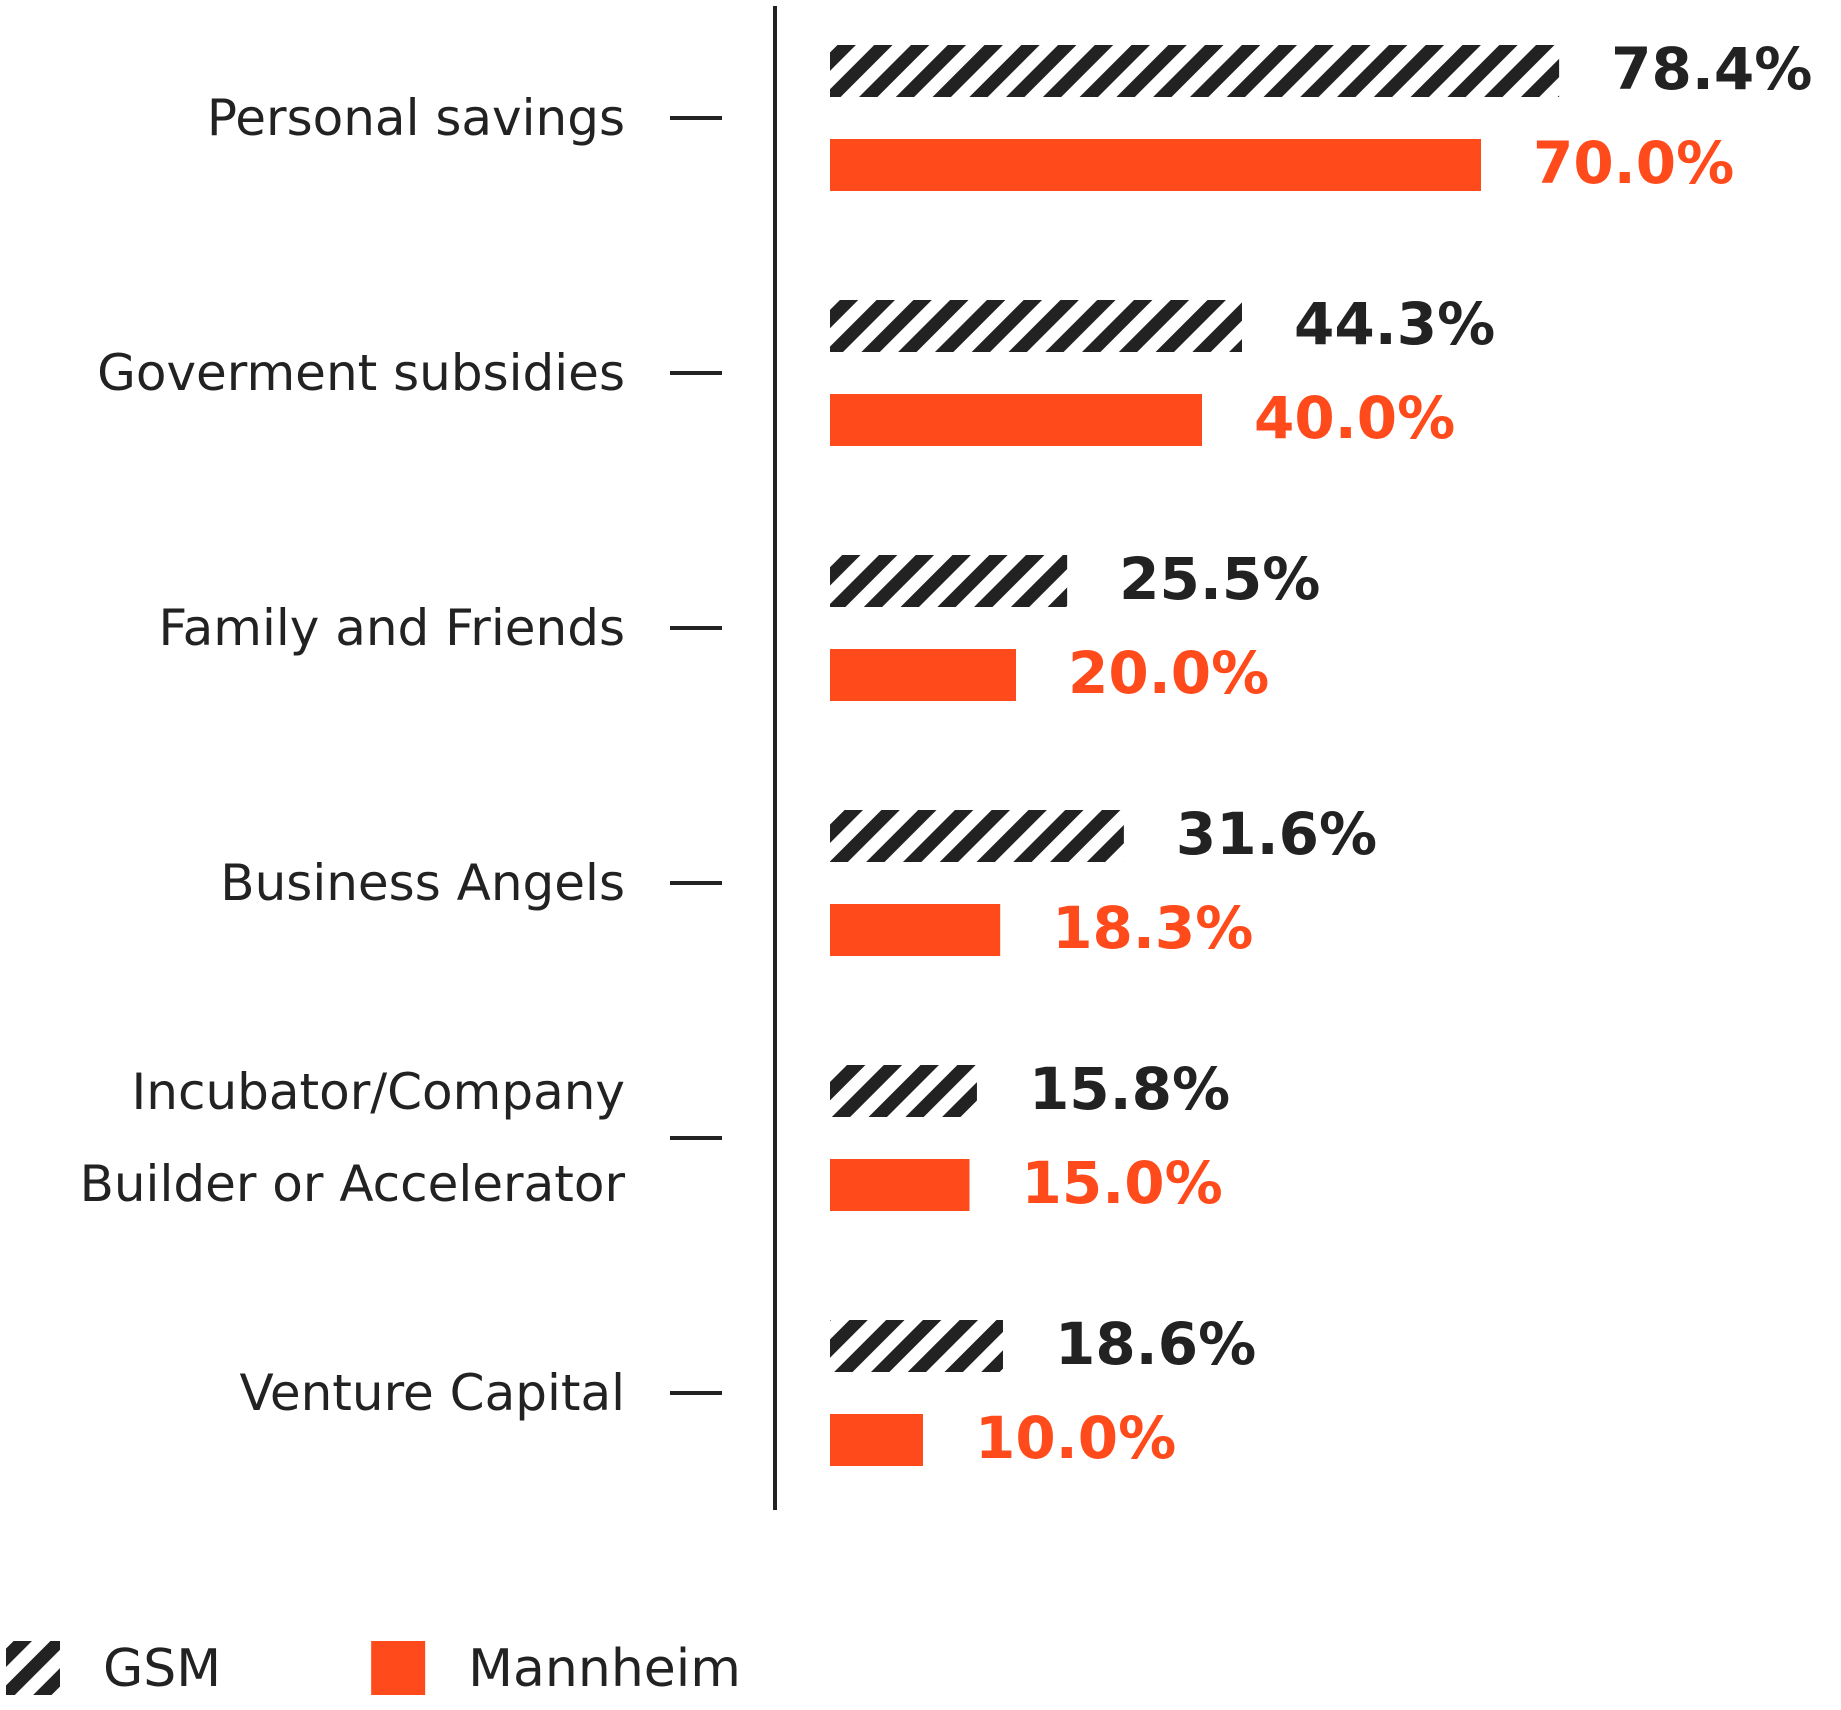  Describe the element at coordinates (1122, 1183) in the screenshot. I see `value-label: 15.0%` at that location.